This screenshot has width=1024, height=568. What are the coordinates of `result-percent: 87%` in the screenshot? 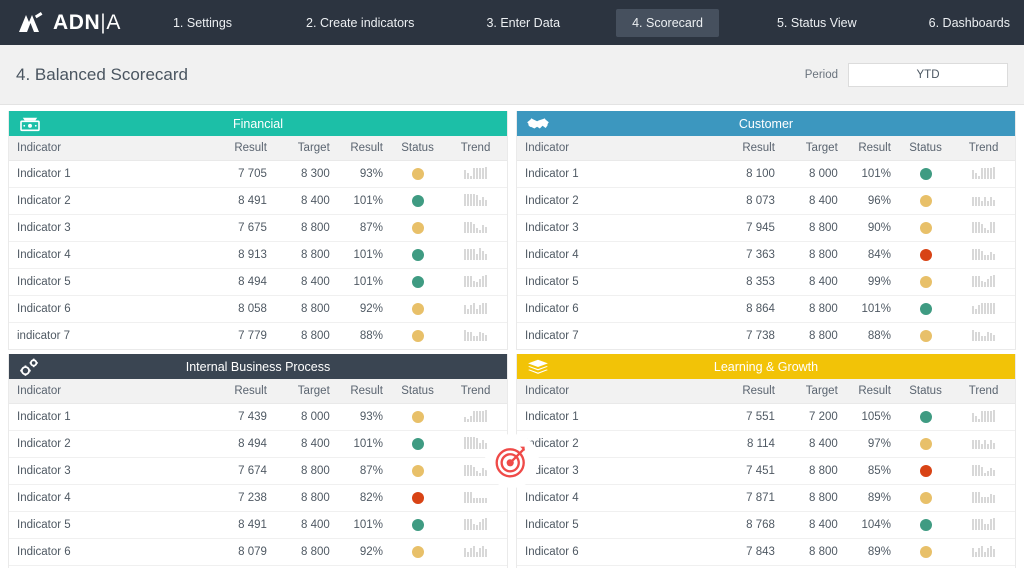 It's located at (364, 228).